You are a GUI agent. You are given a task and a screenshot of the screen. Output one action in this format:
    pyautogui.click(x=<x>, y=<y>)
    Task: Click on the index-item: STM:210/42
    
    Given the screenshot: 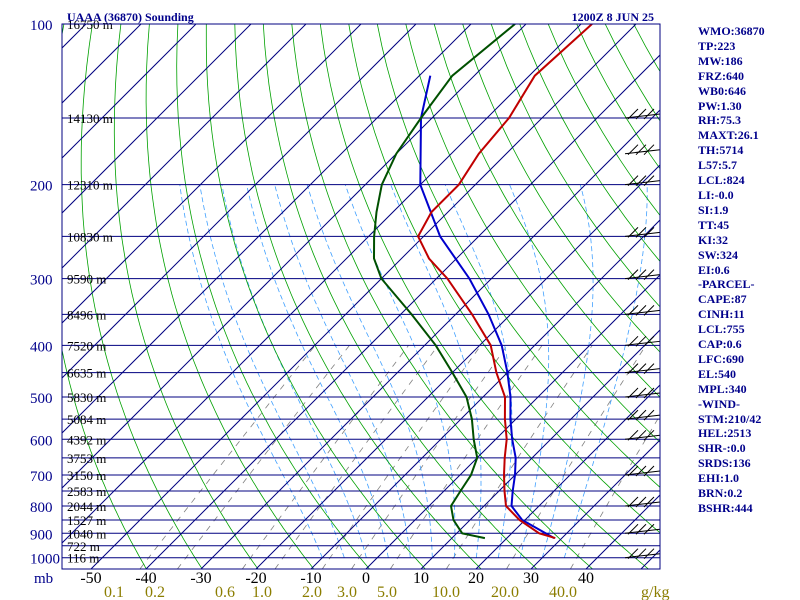 What is the action you would take?
    pyautogui.click(x=730, y=418)
    